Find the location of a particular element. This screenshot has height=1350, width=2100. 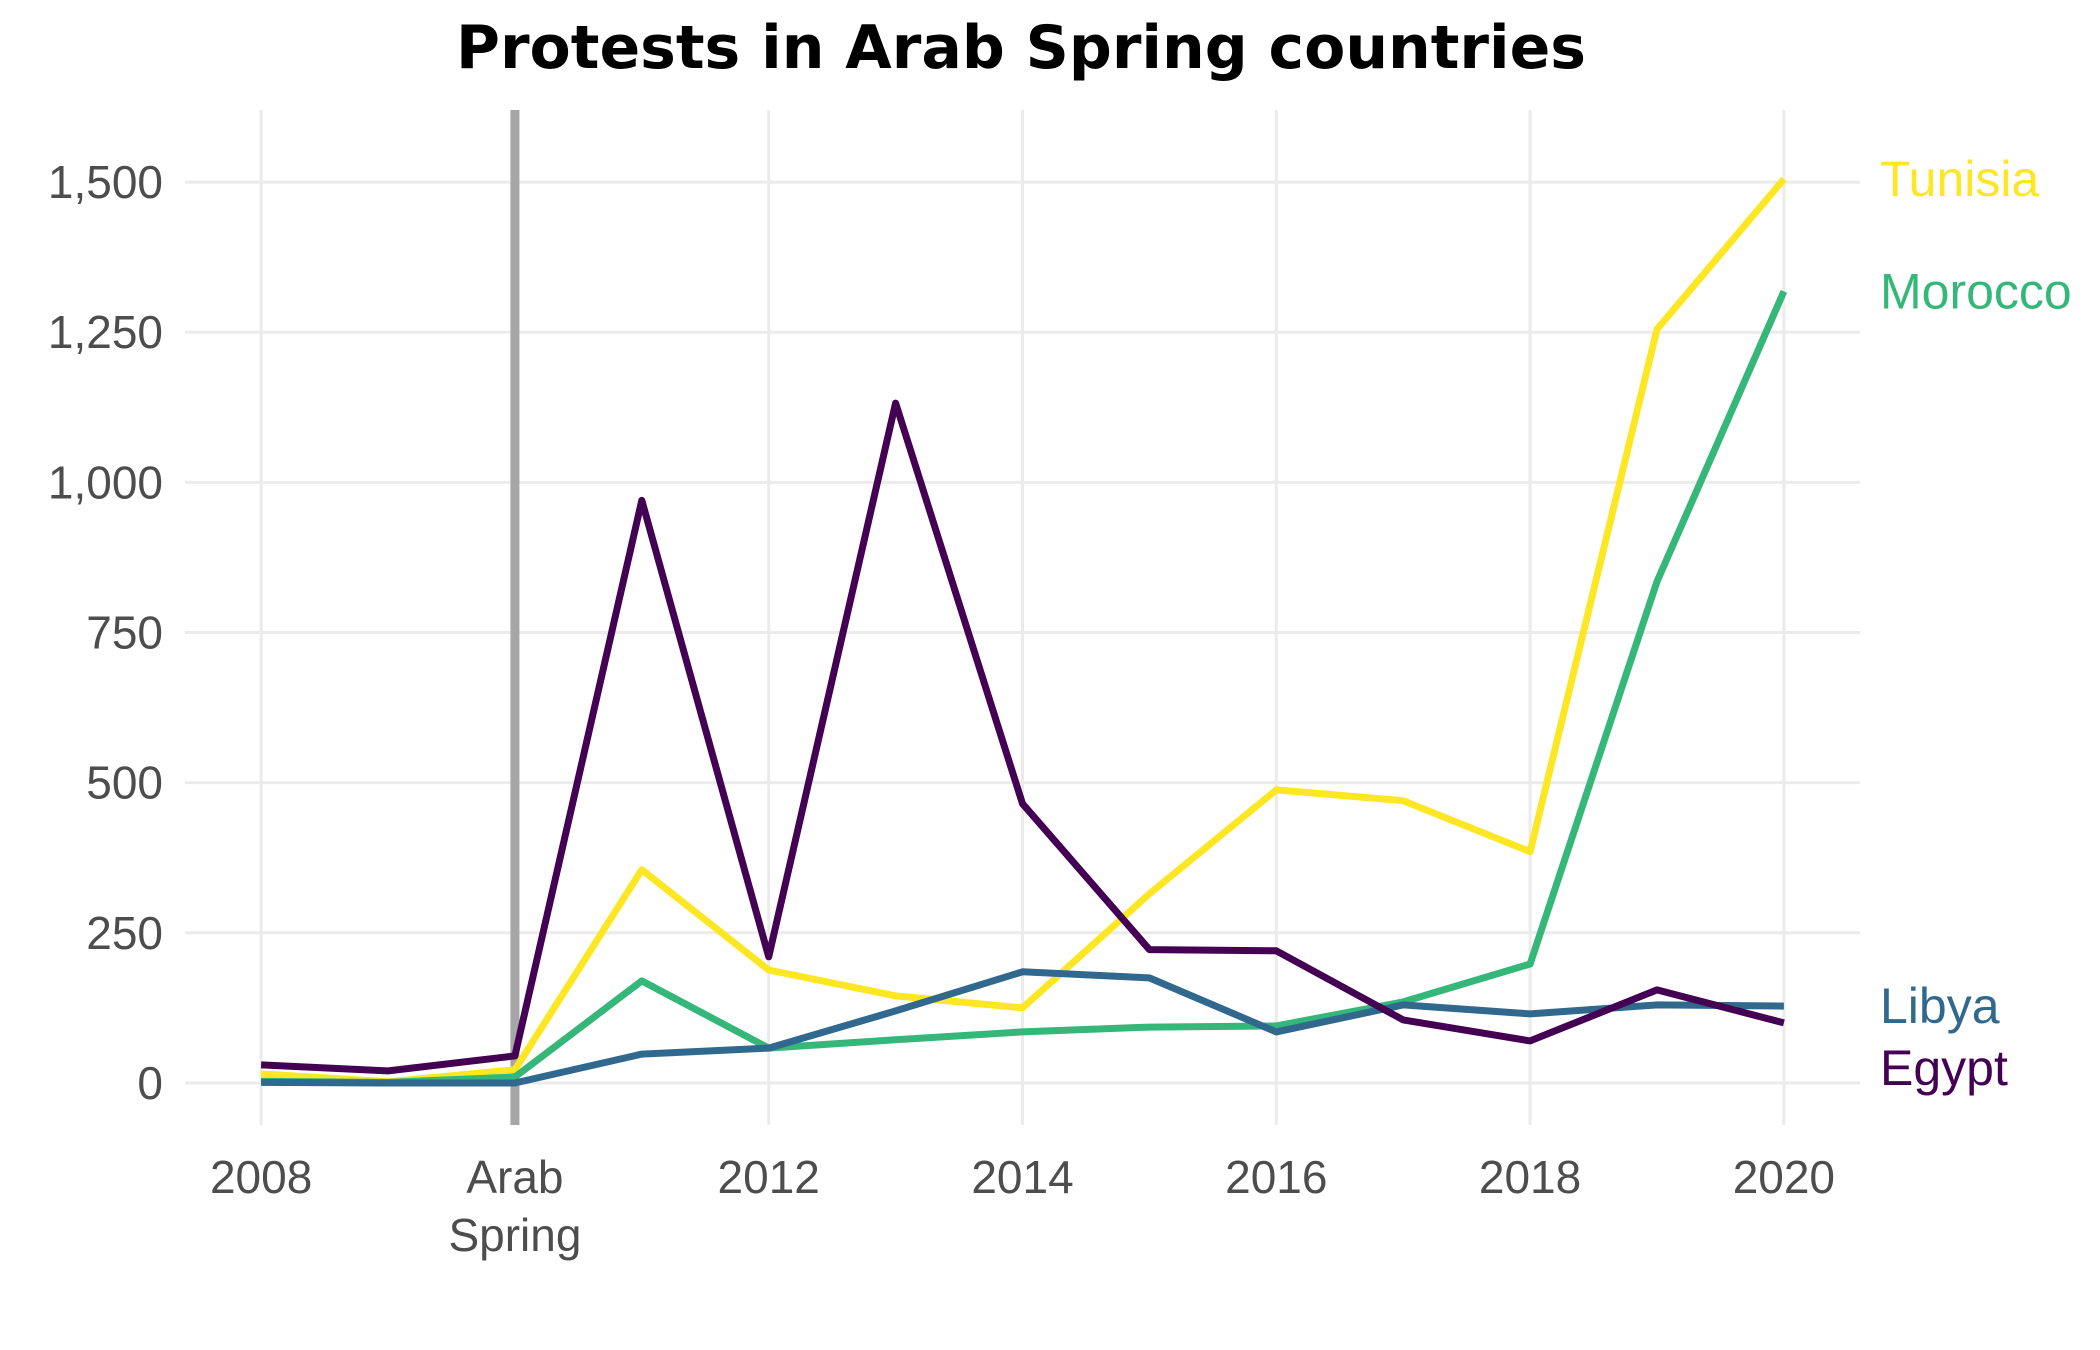

series-label-egypt: Egypt is located at coordinates (1944, 1068).